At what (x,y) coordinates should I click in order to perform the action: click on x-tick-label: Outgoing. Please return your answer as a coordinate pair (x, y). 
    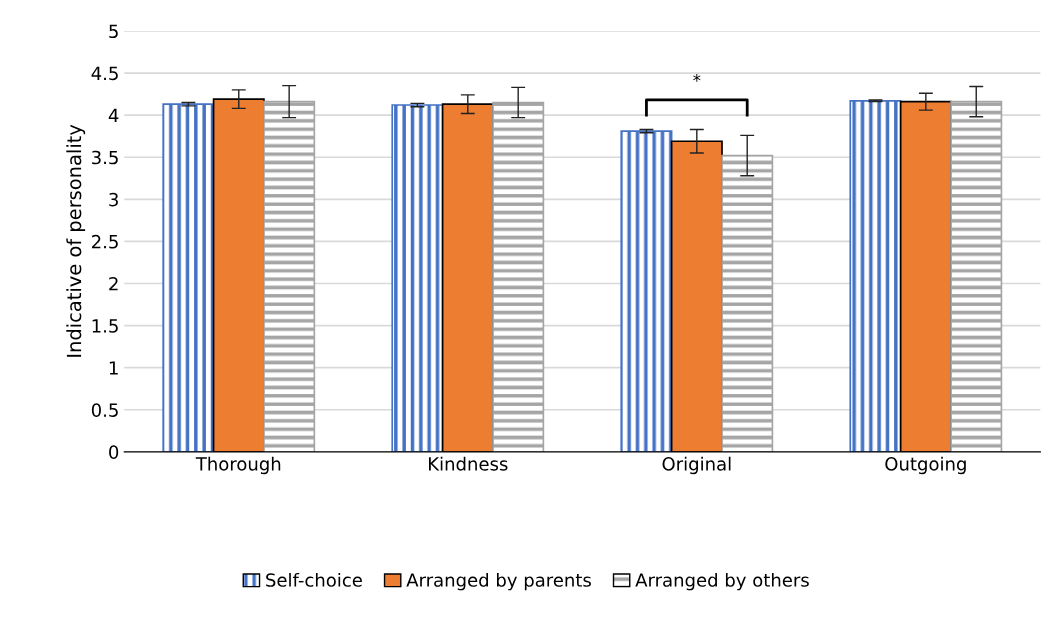
    Looking at the image, I should click on (925, 465).